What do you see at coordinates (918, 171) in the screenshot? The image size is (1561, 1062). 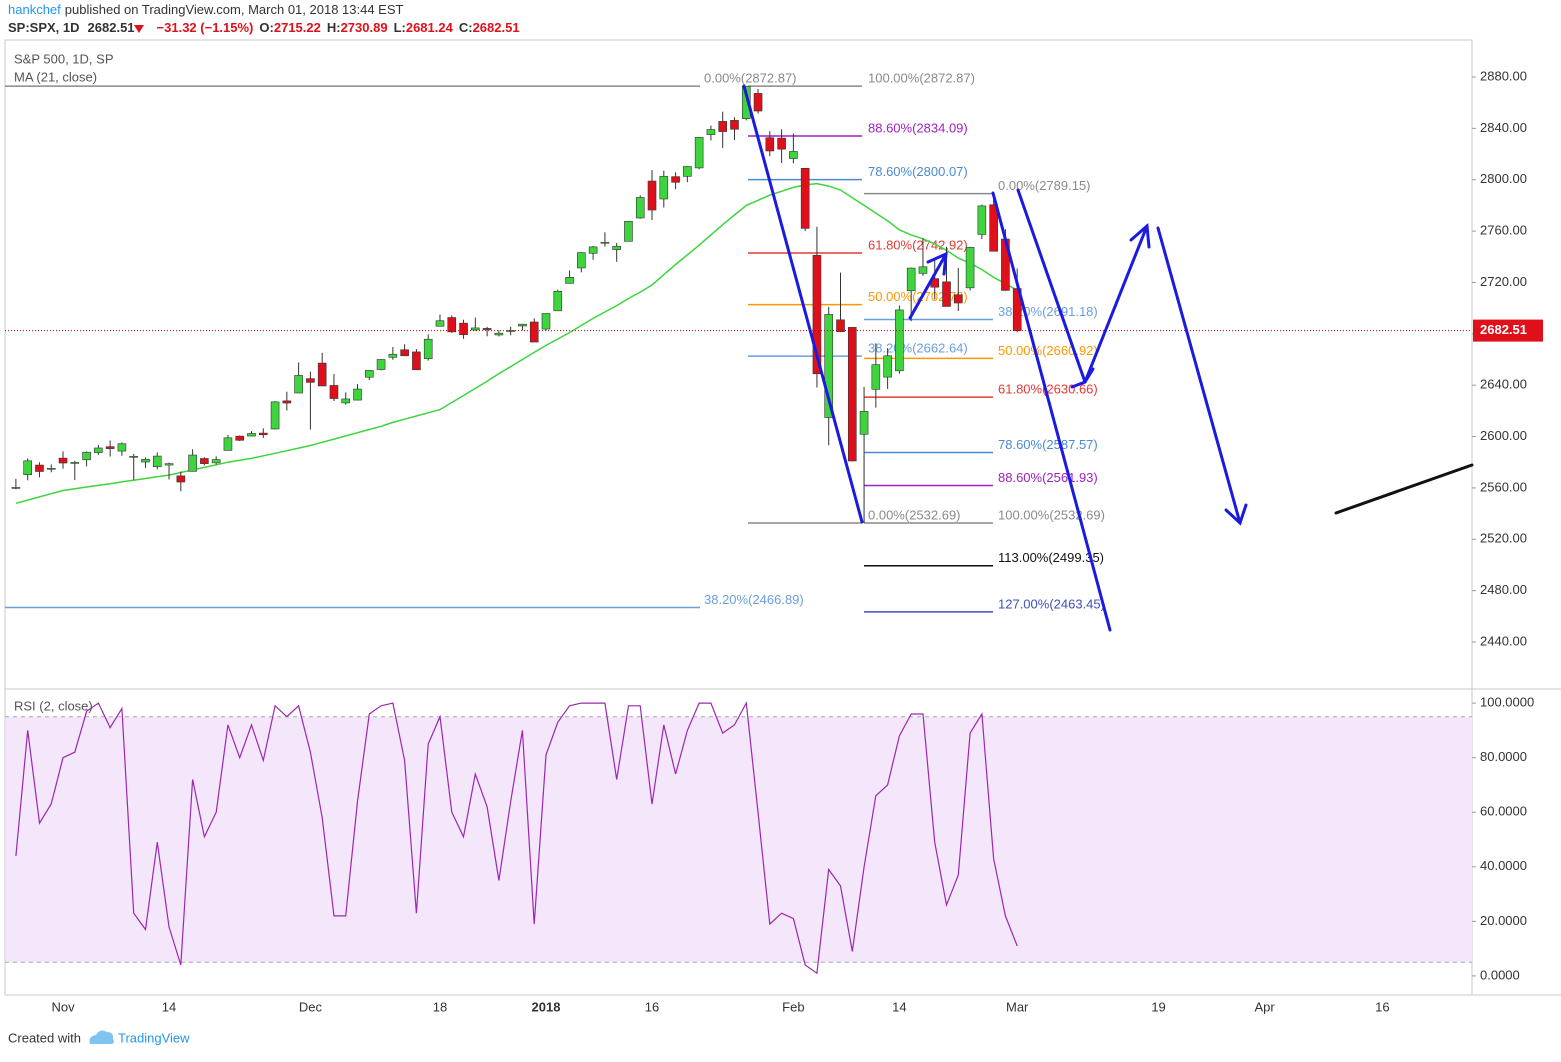 I see `fib-label: 78.60%(2800.07)` at bounding box center [918, 171].